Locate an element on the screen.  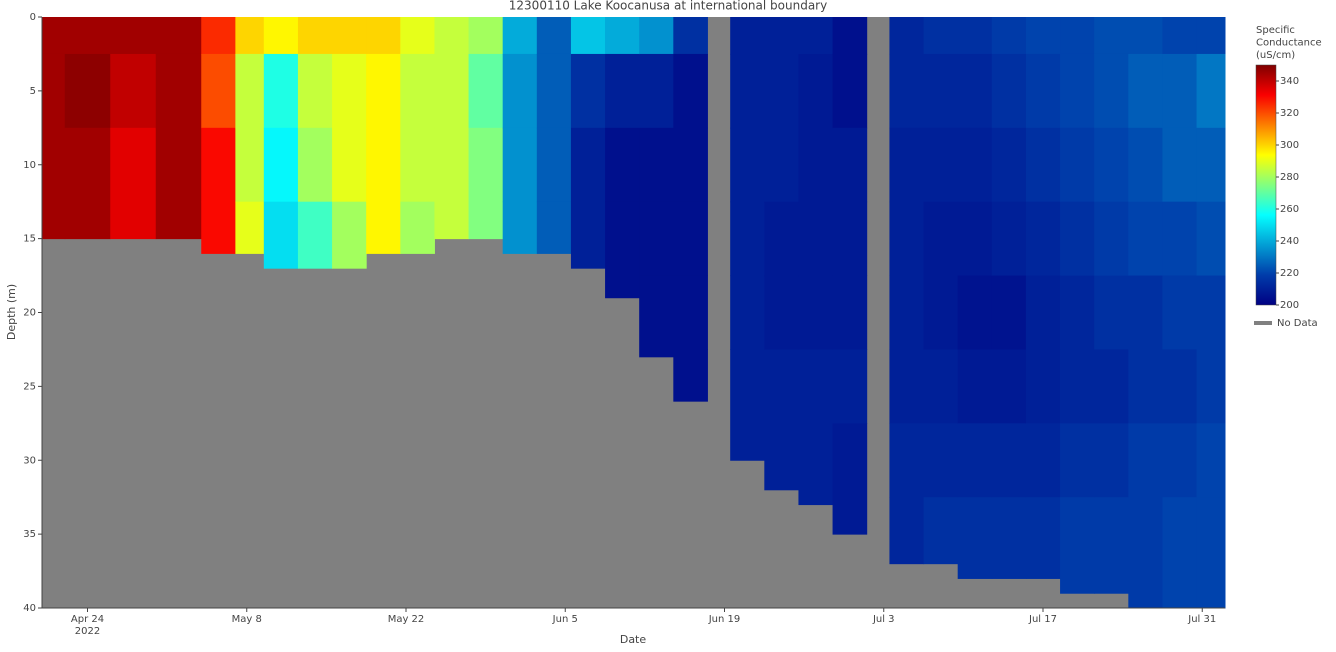
x-tick-label: Jul 31 is located at coordinates (1201, 619).